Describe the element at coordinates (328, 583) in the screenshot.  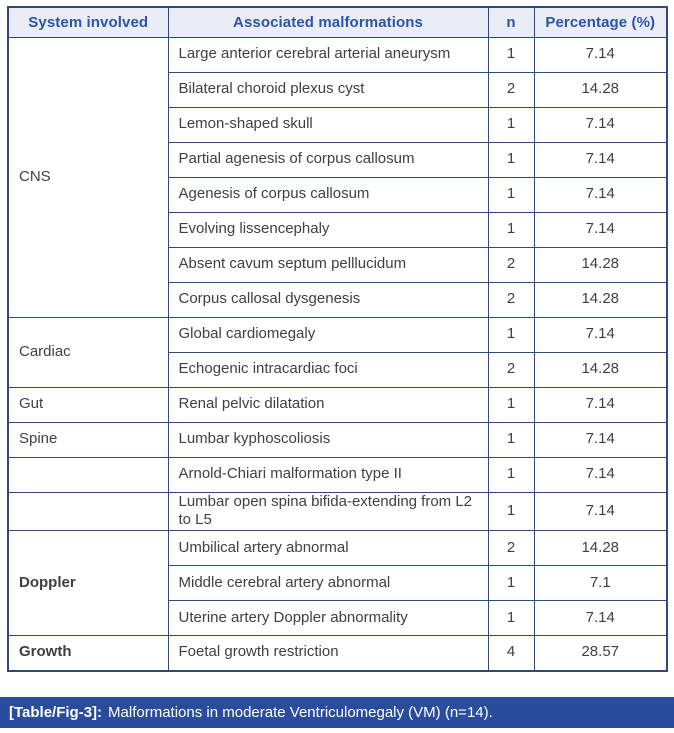
I see `malformation-cell: Middle cerebral artery abnormal` at that location.